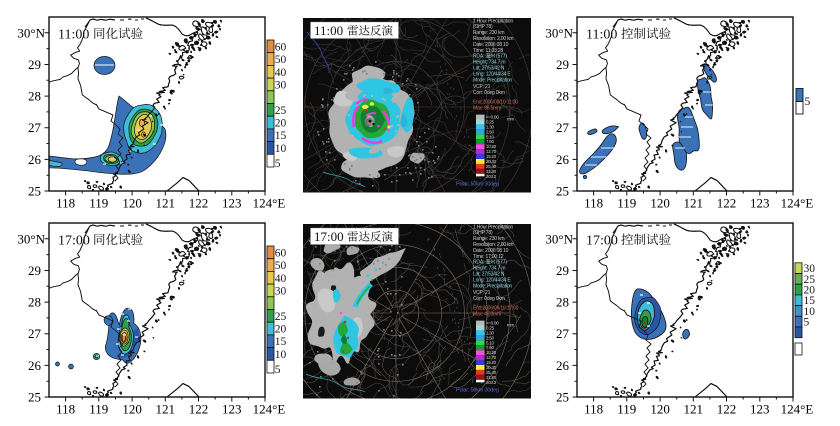 The width and height of the screenshot is (840, 426). What do you see at coordinates (602, 241) in the screenshot?
I see `svg-text: 17:00` at bounding box center [602, 241].